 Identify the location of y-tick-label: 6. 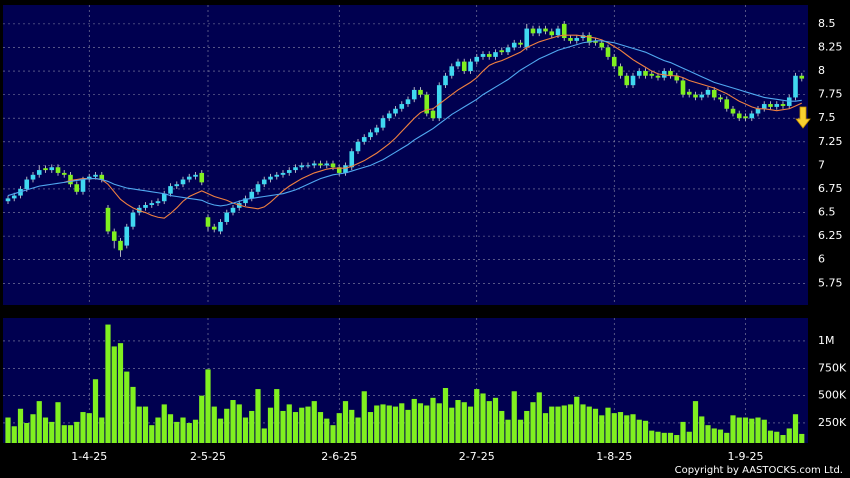
(821, 259).